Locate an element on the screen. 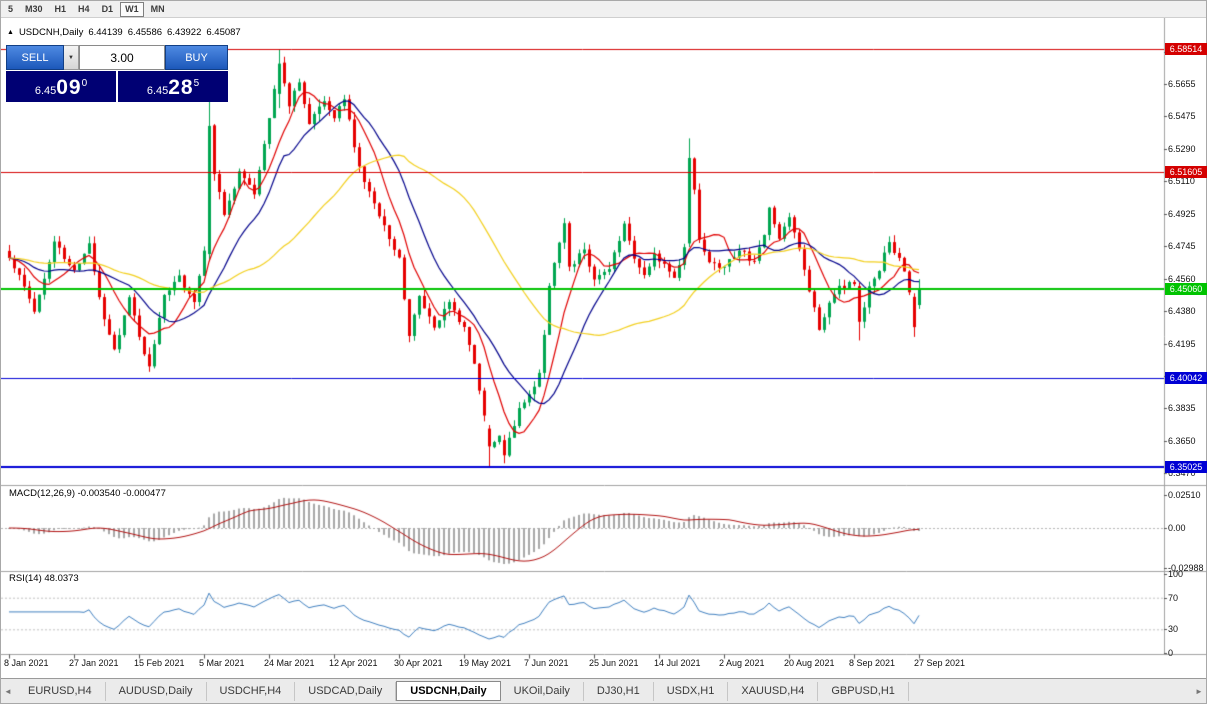 This screenshot has height=704, width=1207. ohlc-open: 6.44139 is located at coordinates (105, 32).